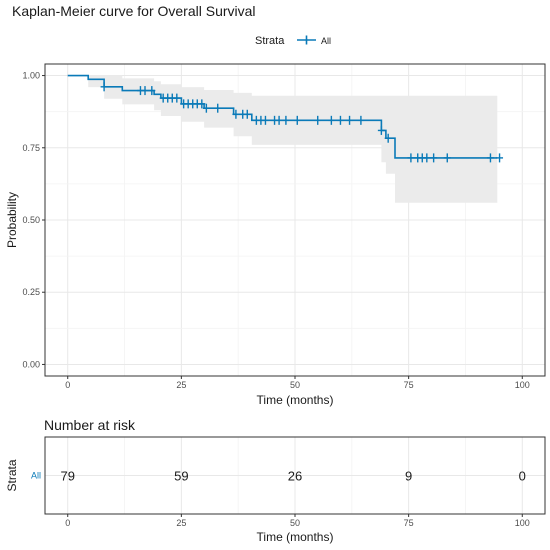  Describe the element at coordinates (90, 425) in the screenshot. I see `risk-table-title: Number at risk` at that location.